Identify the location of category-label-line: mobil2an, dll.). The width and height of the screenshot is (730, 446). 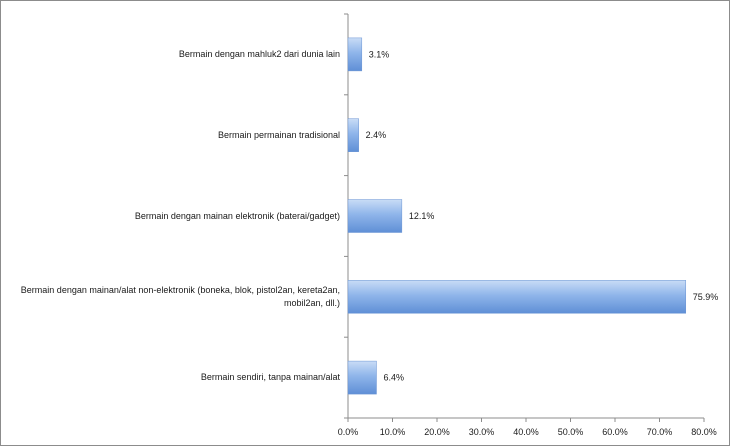
(311, 302).